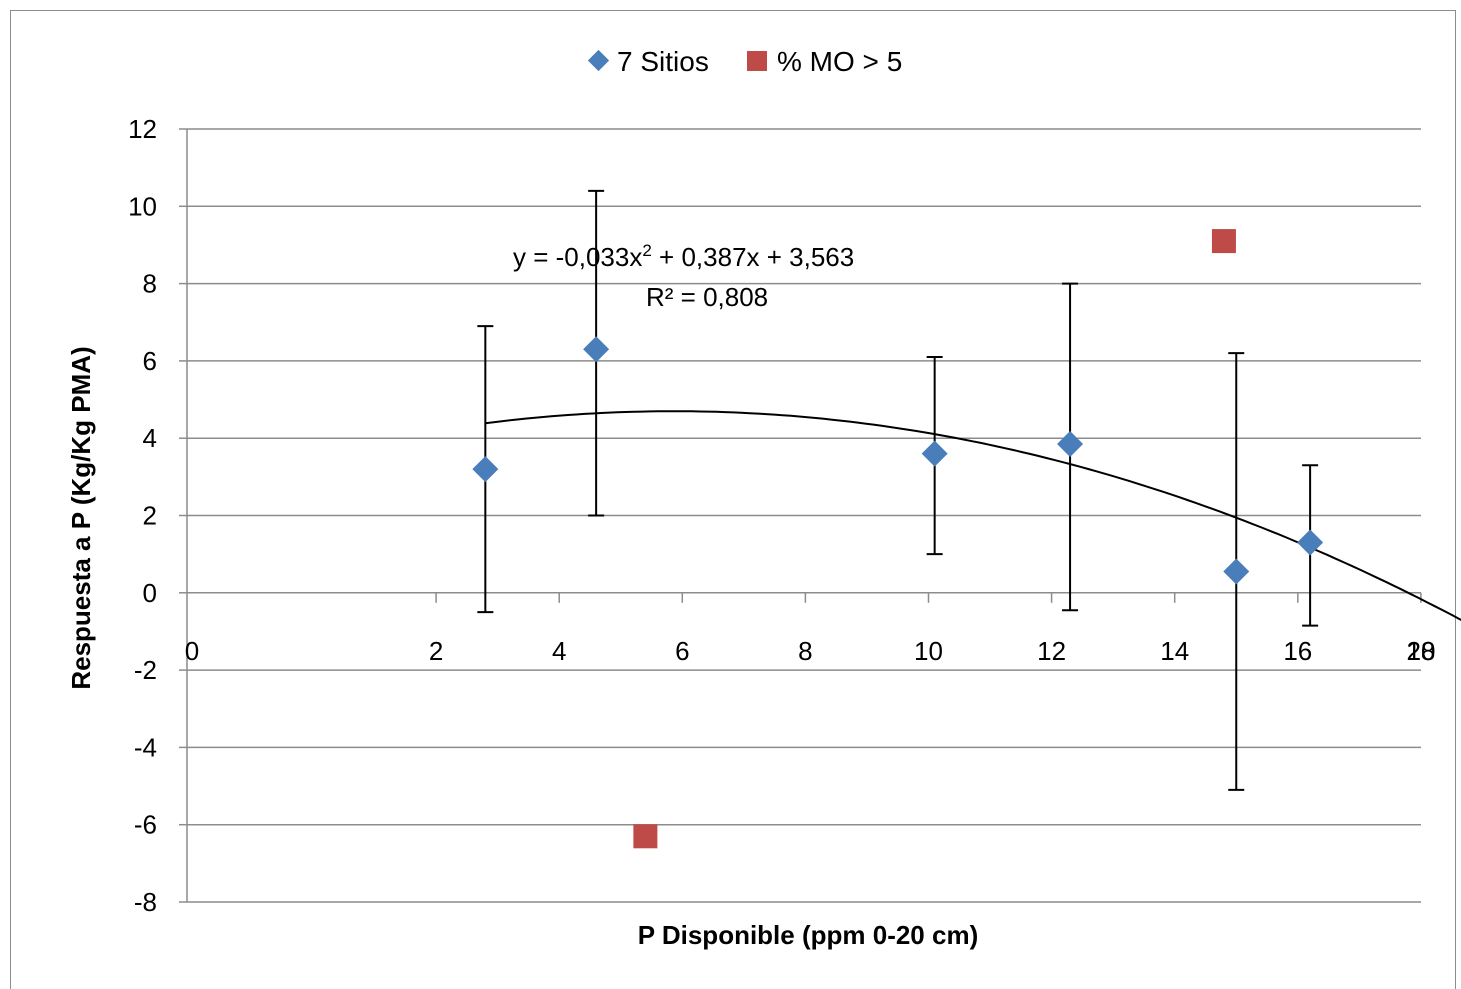 The width and height of the screenshot is (1461, 989). What do you see at coordinates (805, 651) in the screenshot?
I see `x-tick-label: 8` at bounding box center [805, 651].